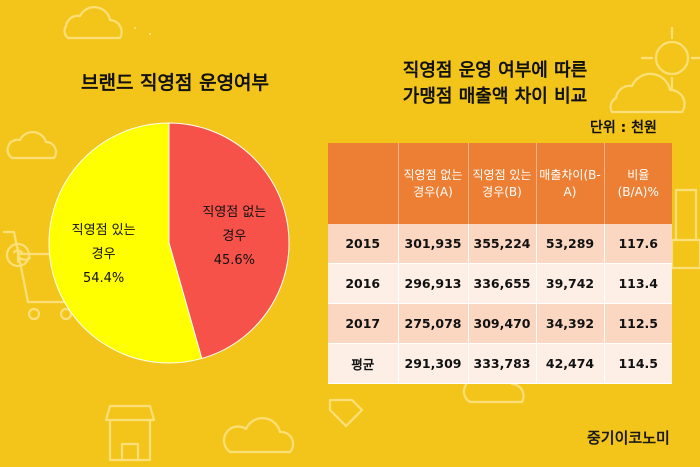  Describe the element at coordinates (570, 183) in the screenshot. I see `column-header: 매출차이(B-A)` at that location.